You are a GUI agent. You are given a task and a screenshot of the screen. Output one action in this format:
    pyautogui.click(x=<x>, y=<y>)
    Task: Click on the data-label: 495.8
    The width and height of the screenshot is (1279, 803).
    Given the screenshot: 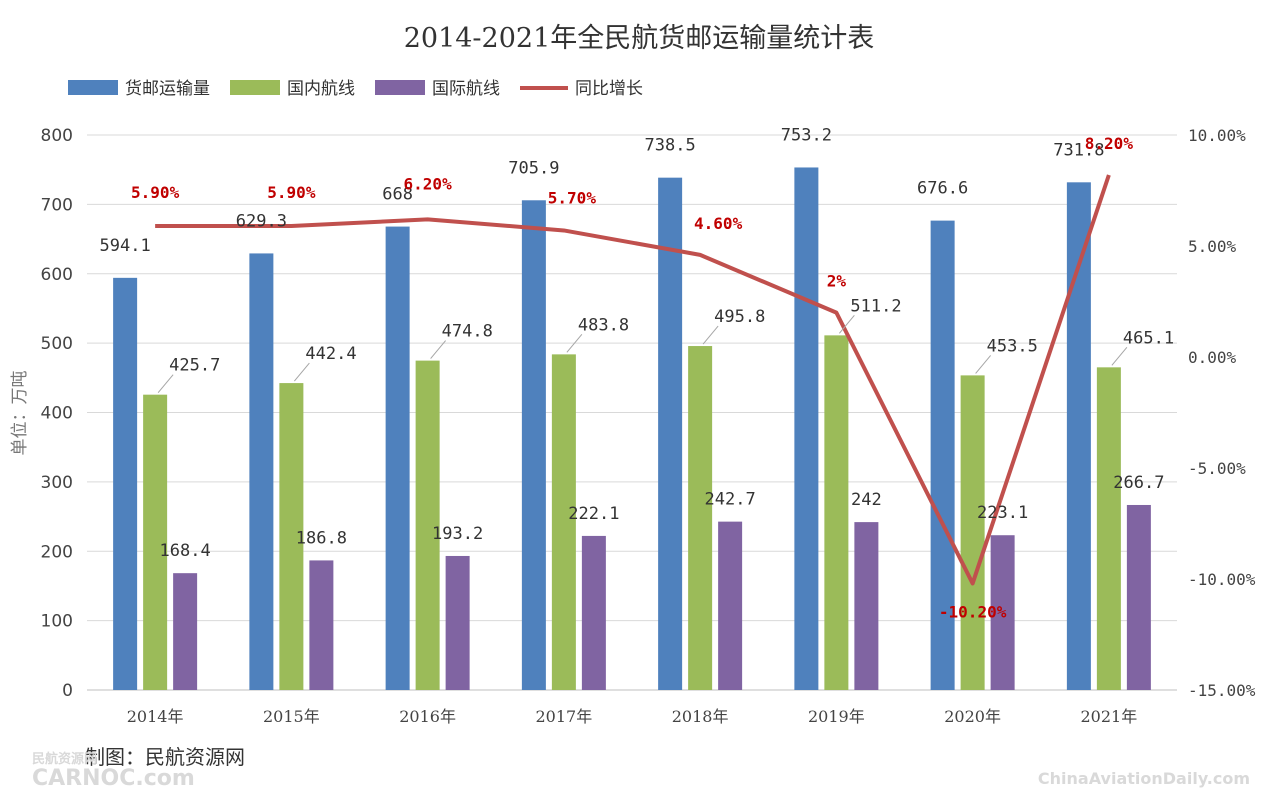 What is the action you would take?
    pyautogui.click(x=739, y=317)
    